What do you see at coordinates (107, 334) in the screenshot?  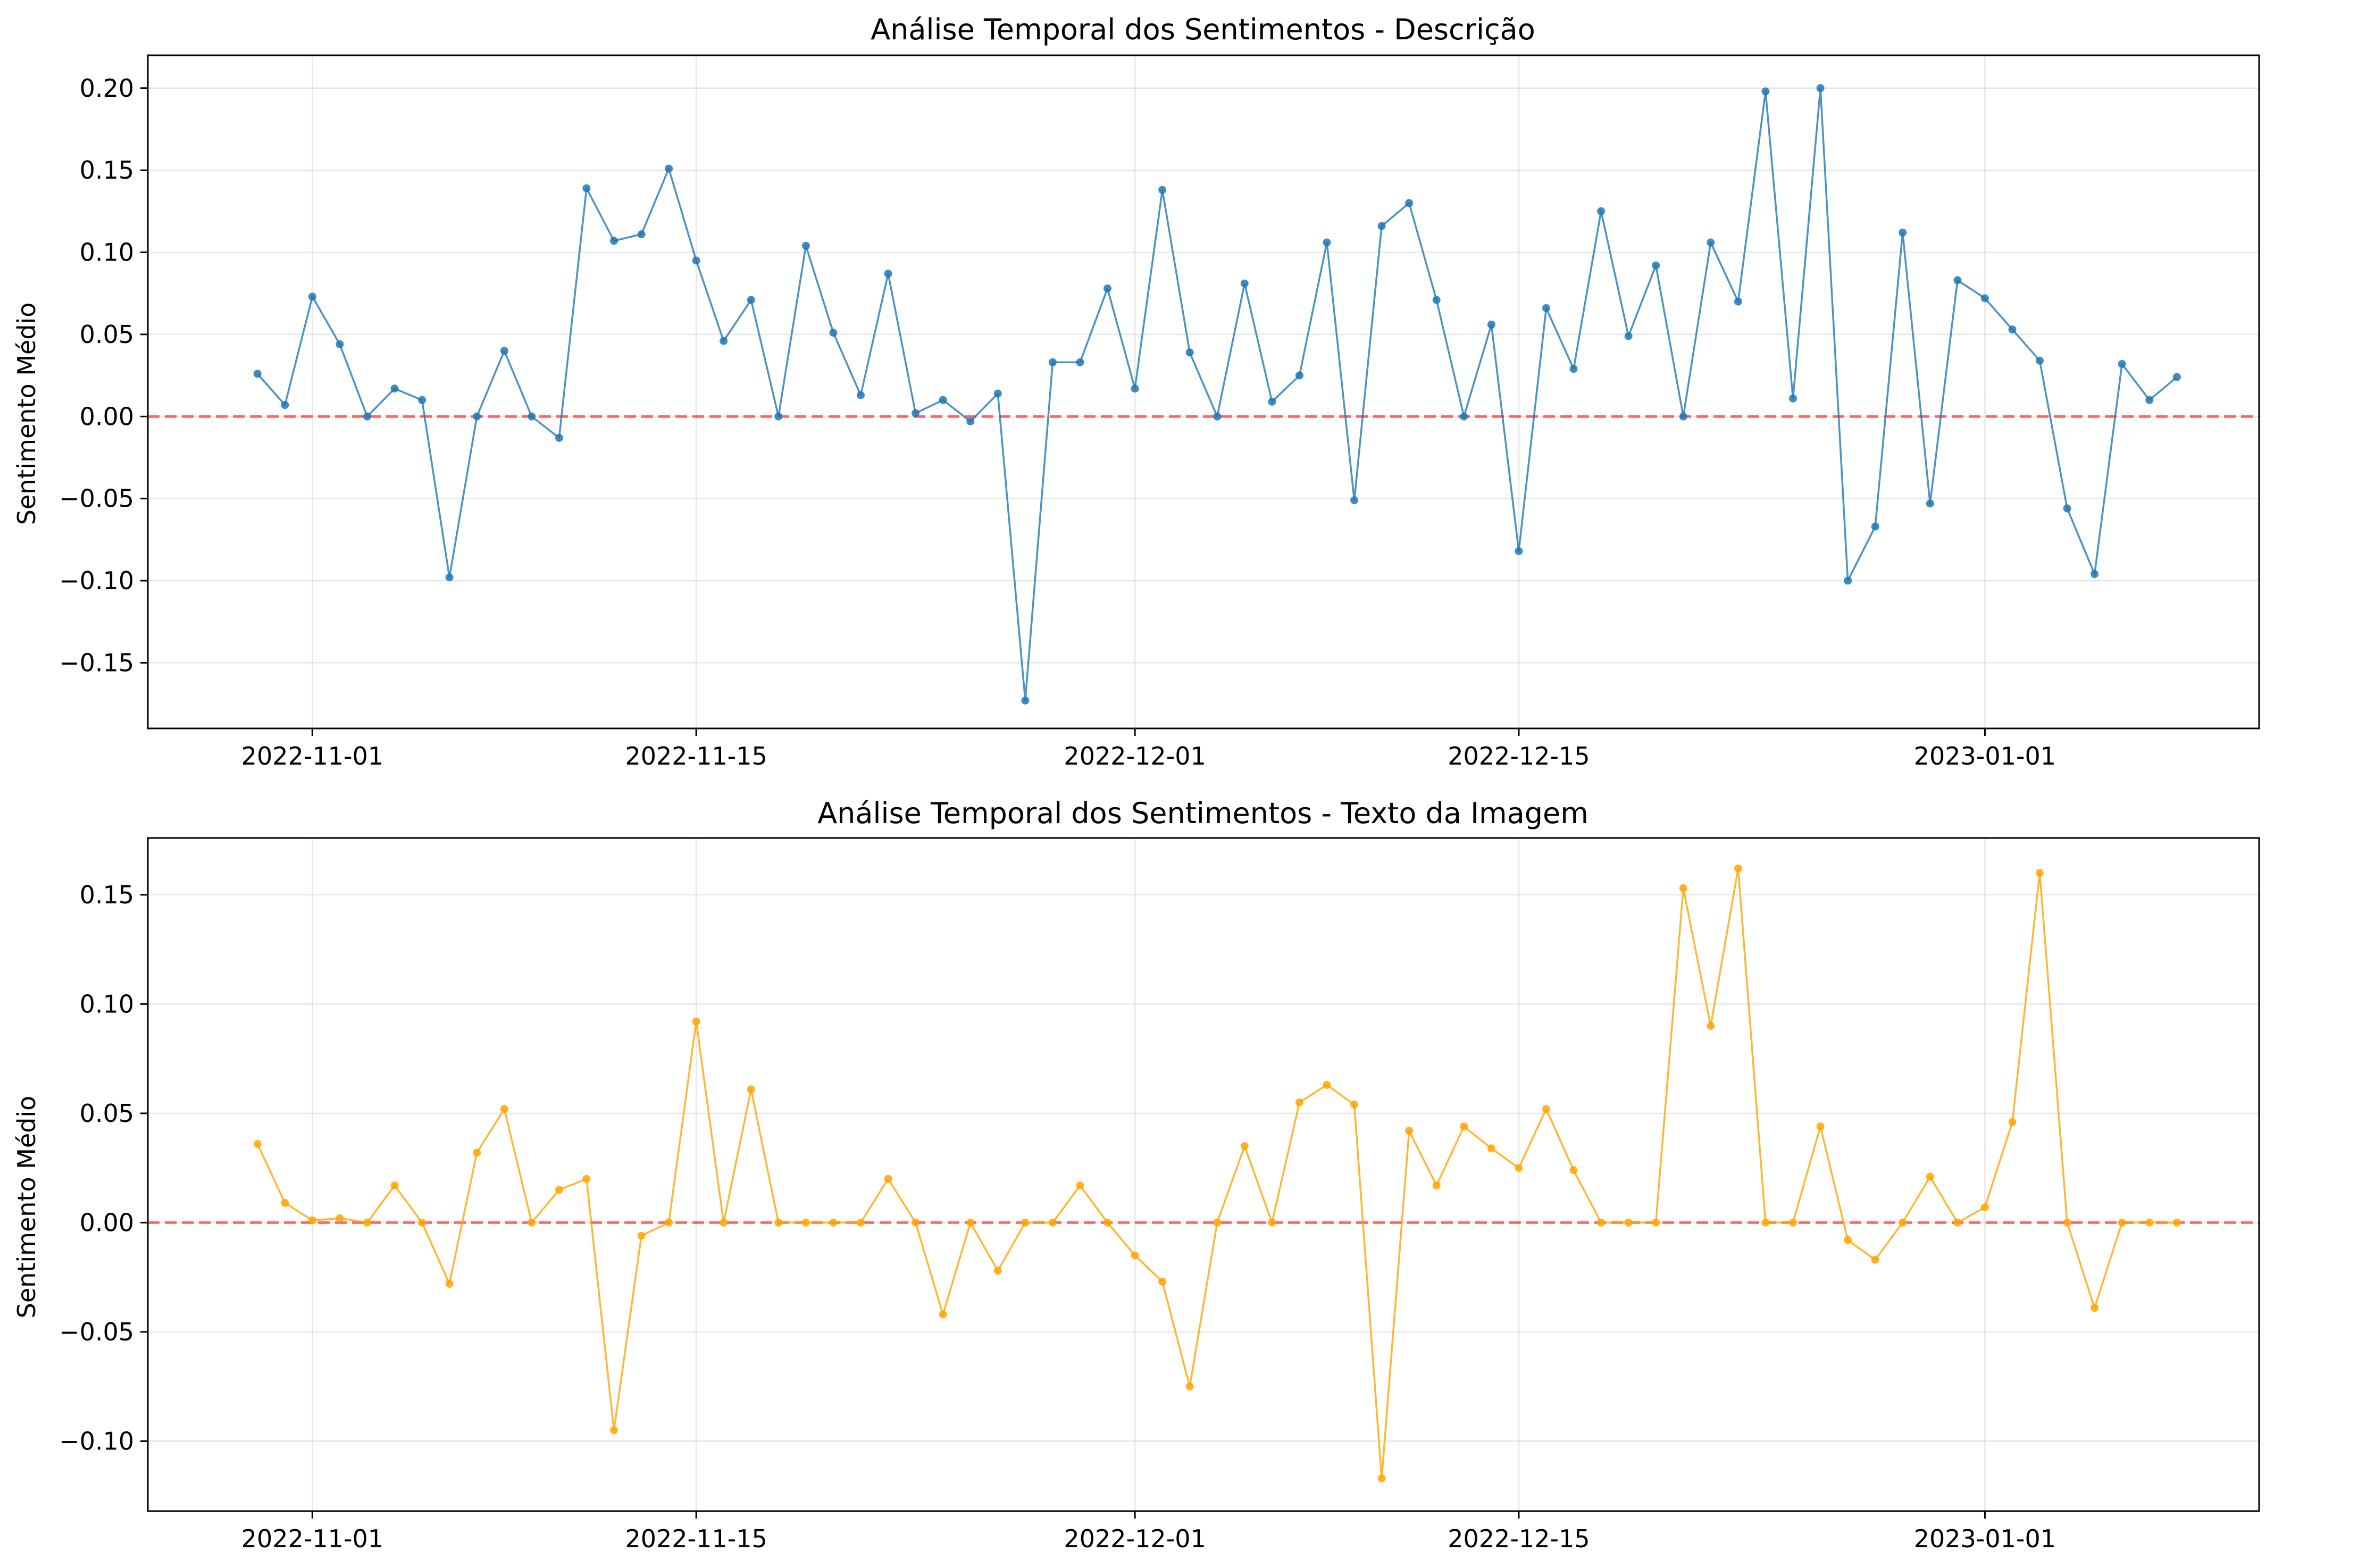 I see `y-tick-label: 0.05` at bounding box center [107, 334].